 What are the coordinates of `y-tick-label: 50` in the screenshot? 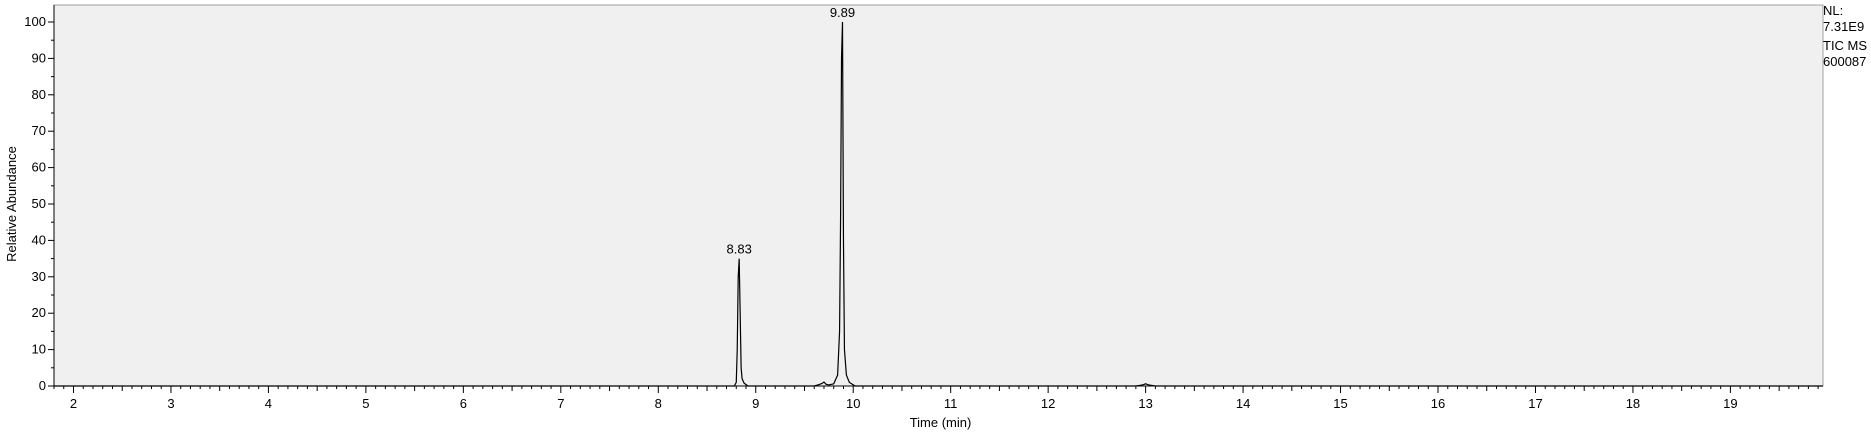 It's located at (39, 203).